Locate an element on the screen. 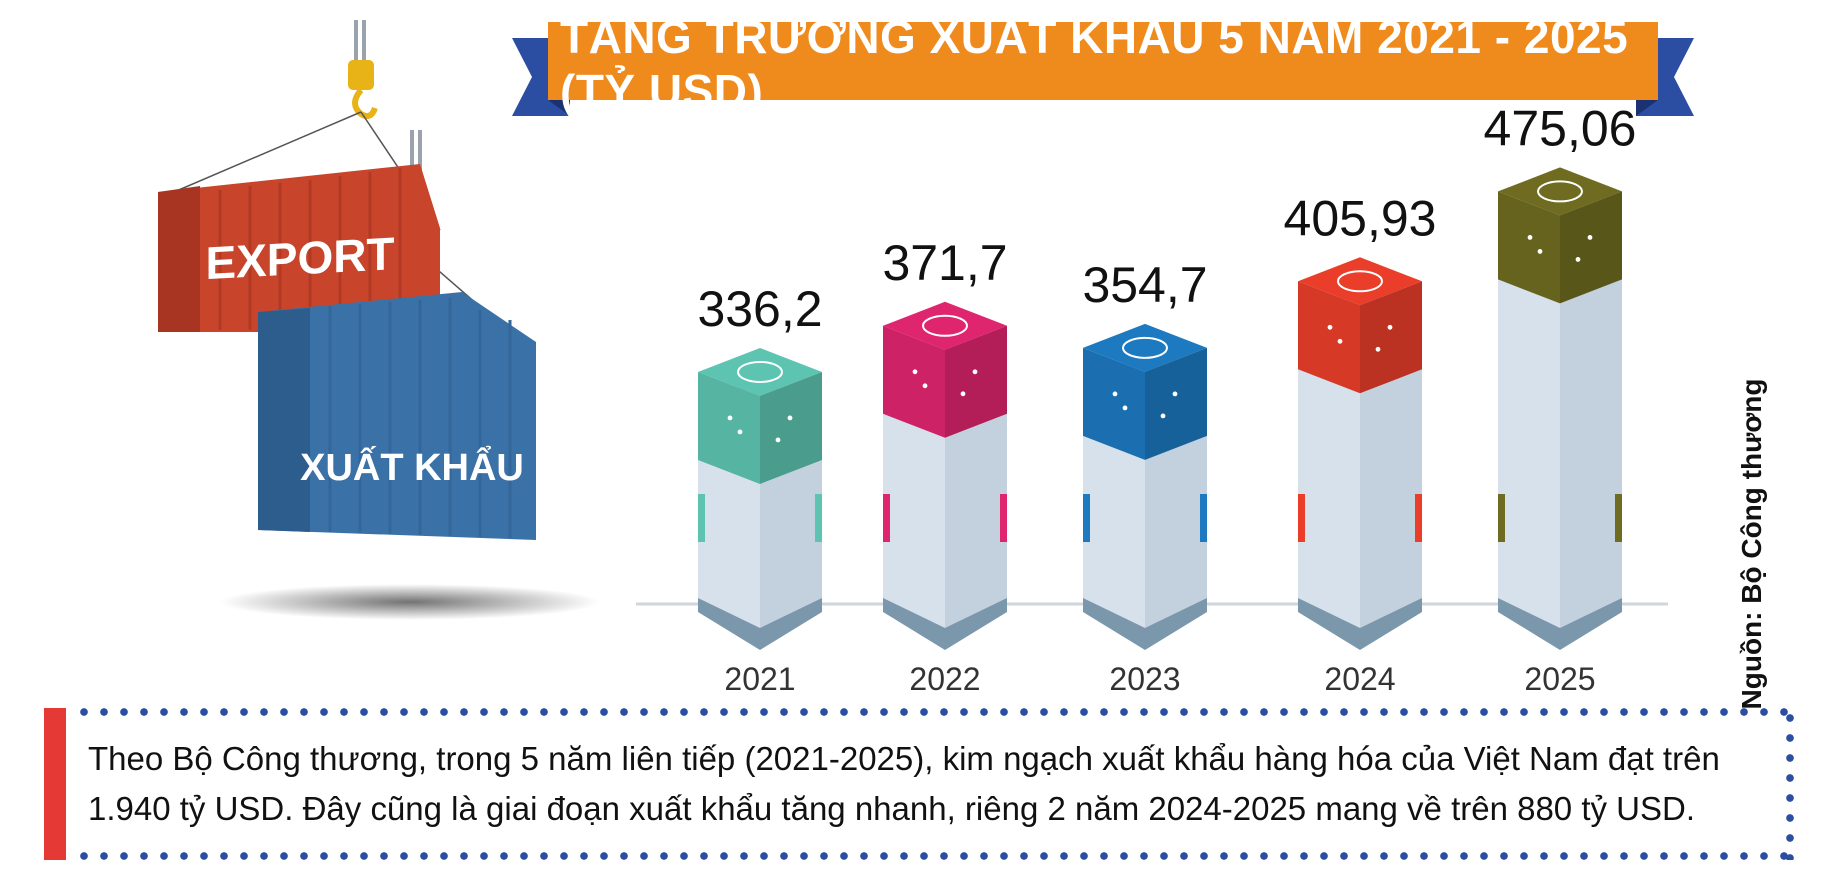  bar-value-label: 354,7 is located at coordinates (1144, 285).